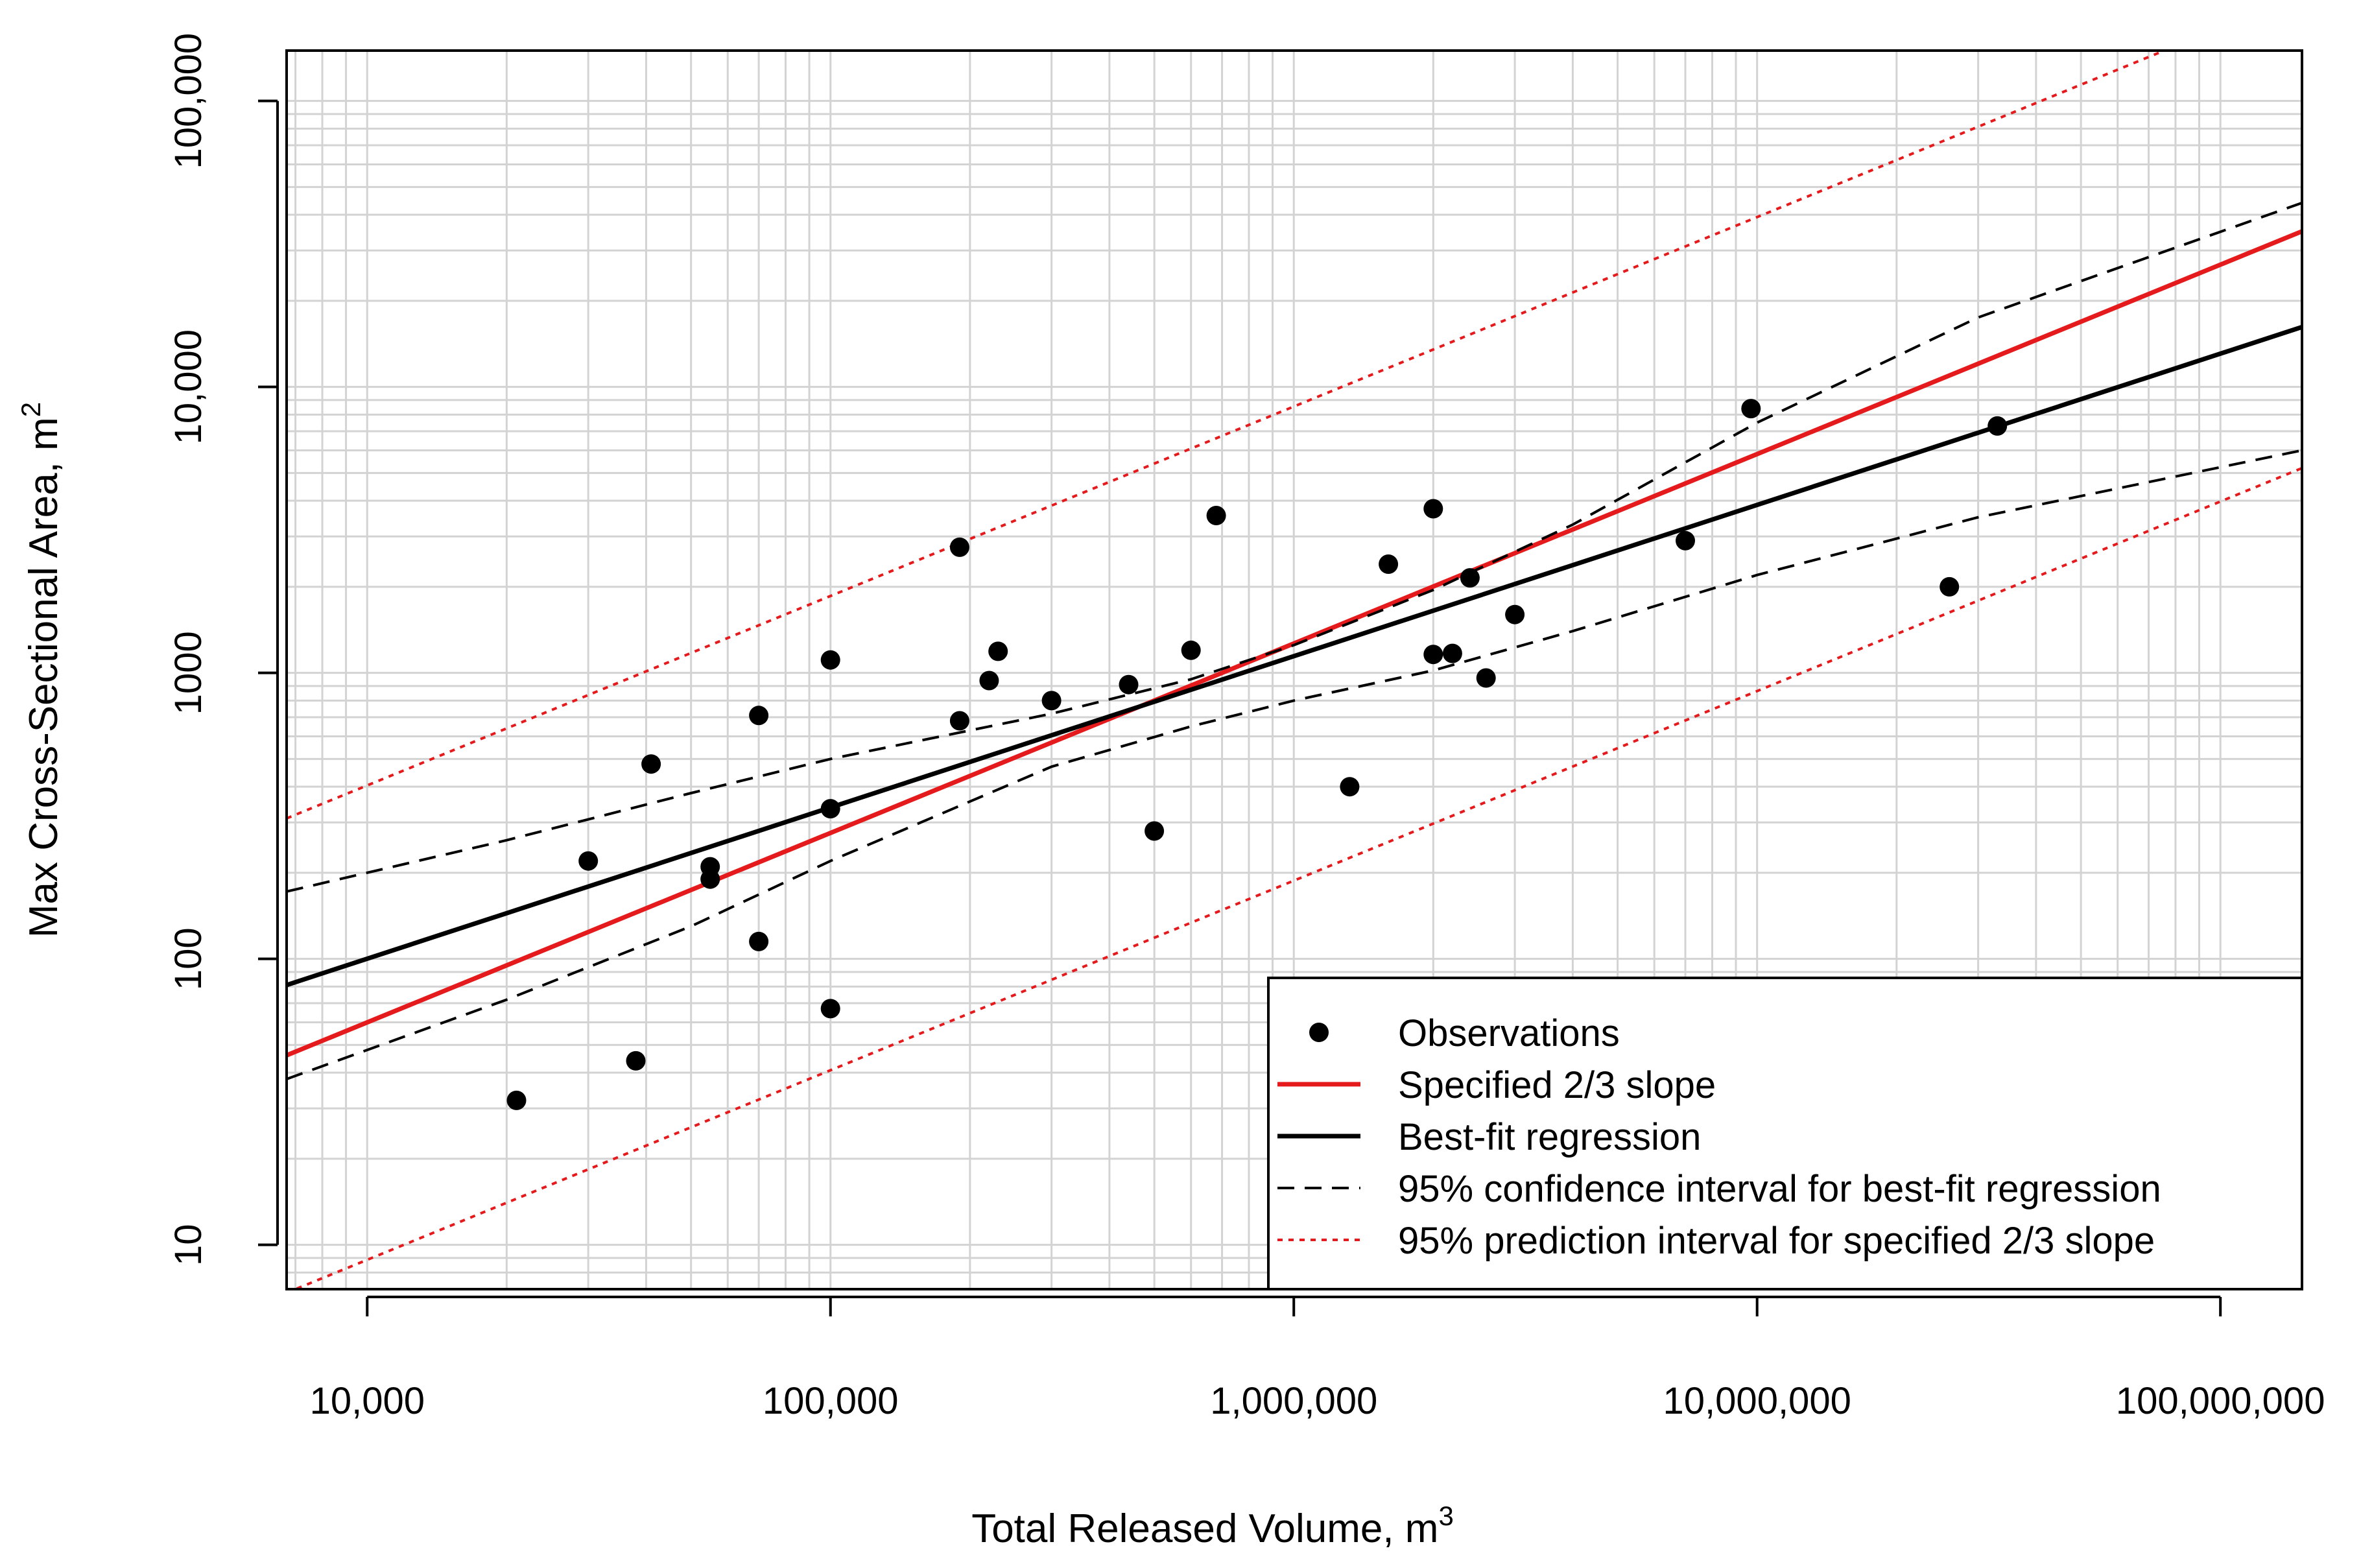 This screenshot has height=1568, width=2361. I want to click on y-axis: 10 100 1000 10,000 100,000, so click(223, 649).